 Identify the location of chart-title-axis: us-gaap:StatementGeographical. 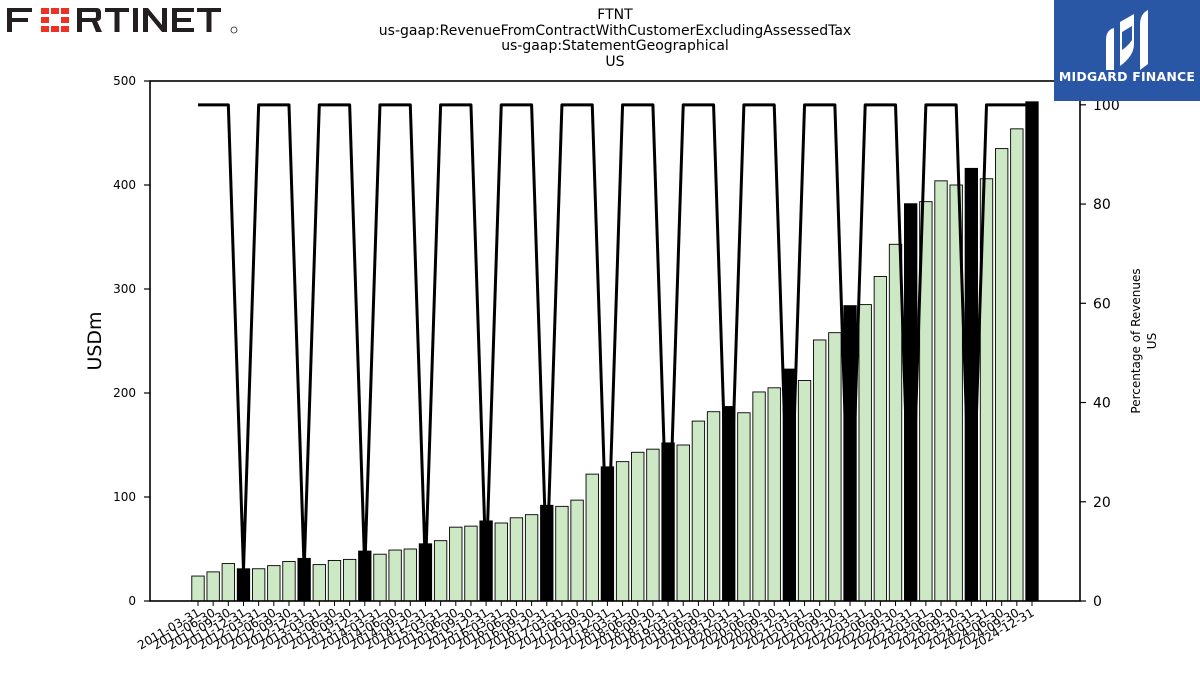
(615, 46).